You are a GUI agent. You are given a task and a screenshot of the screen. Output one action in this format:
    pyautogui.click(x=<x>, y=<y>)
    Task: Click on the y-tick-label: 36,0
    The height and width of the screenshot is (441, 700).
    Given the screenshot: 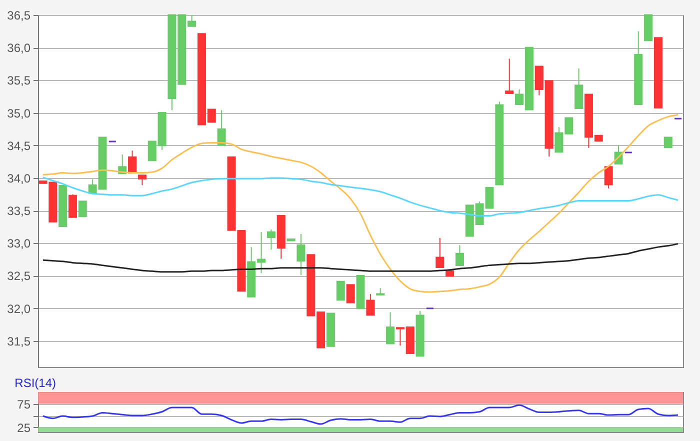 What is the action you would take?
    pyautogui.click(x=19, y=48)
    